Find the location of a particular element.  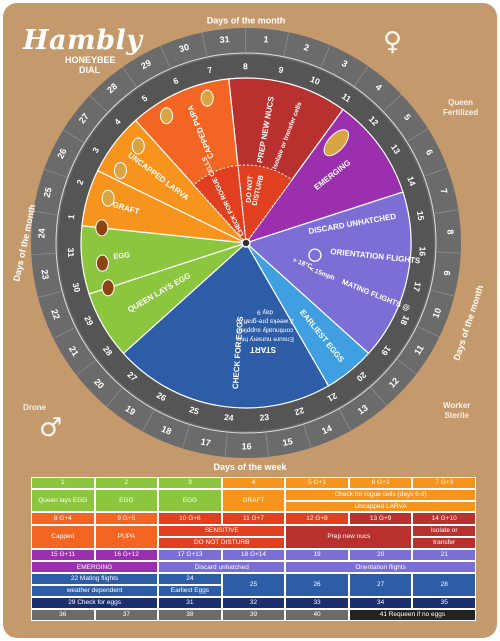

sun-icon is located at coordinates (315, 255).